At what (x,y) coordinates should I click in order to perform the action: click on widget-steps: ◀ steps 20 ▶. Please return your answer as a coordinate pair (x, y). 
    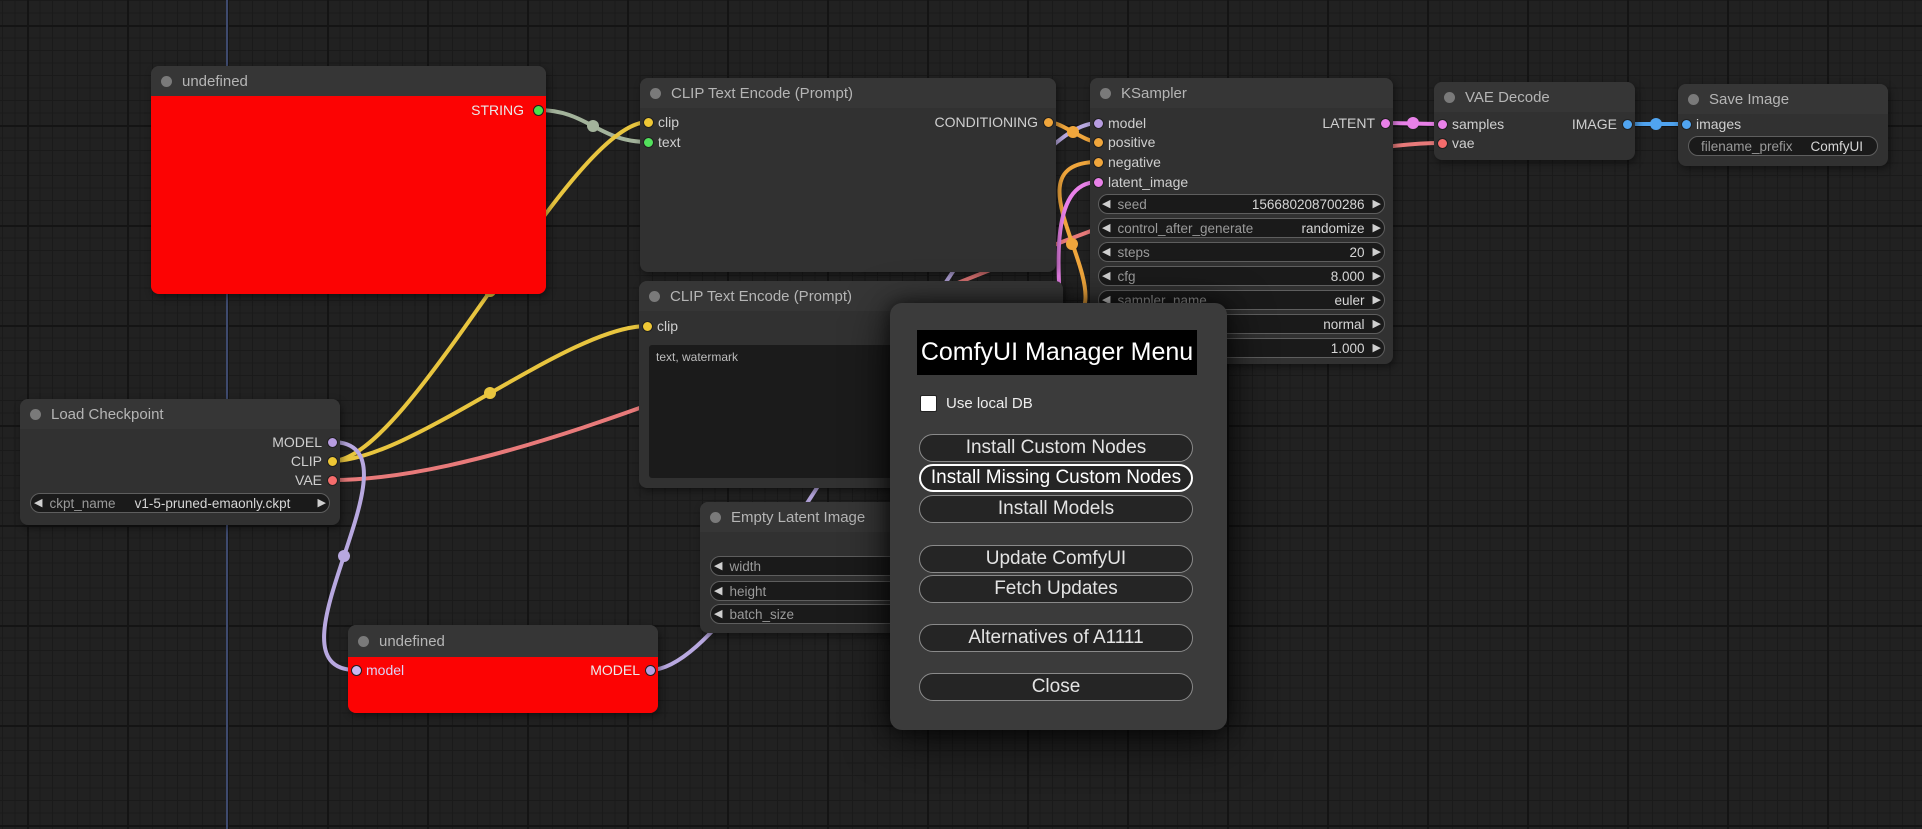
    Looking at the image, I should click on (1241, 252).